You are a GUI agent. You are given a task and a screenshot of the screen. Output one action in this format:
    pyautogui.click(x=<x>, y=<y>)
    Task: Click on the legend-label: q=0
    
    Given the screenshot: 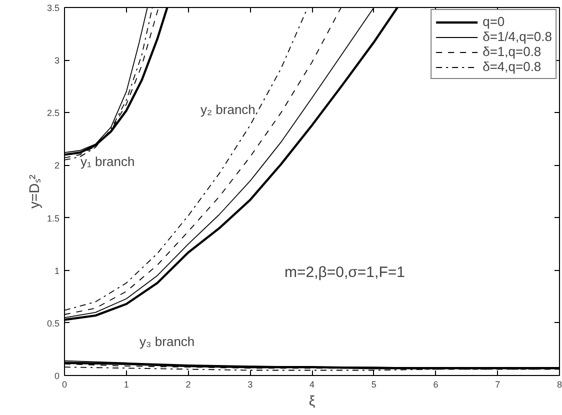 What is the action you would take?
    pyautogui.click(x=493, y=21)
    